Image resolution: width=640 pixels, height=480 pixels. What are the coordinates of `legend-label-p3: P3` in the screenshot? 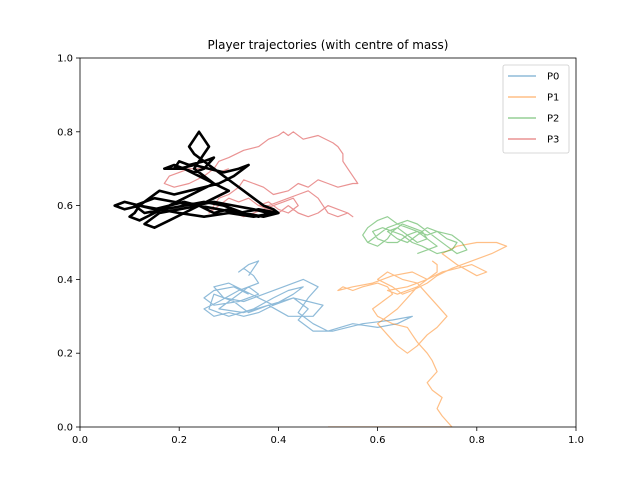 It's located at (553, 140).